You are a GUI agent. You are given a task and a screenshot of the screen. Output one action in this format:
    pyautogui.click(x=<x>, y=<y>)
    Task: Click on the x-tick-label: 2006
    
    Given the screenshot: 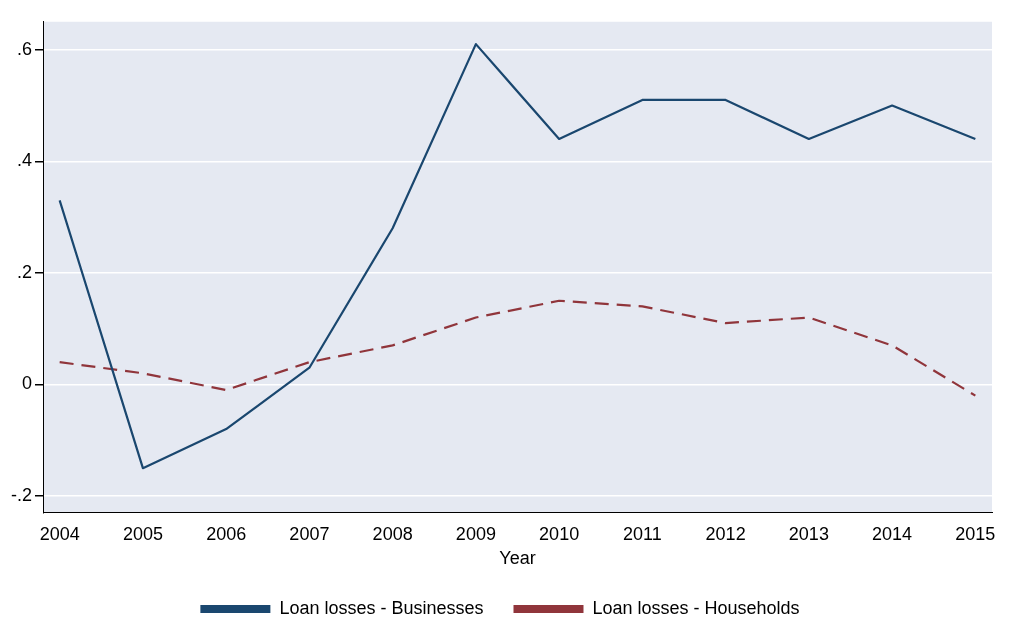 What is the action you would take?
    pyautogui.click(x=226, y=533)
    